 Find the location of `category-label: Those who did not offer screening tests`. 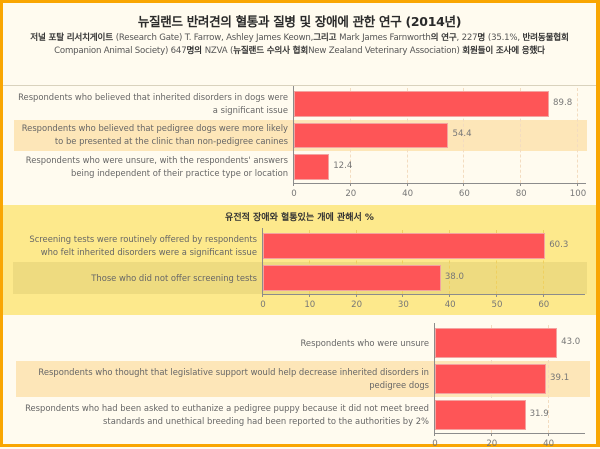

category-label: Those who did not offer screening tests is located at coordinates (132, 278).